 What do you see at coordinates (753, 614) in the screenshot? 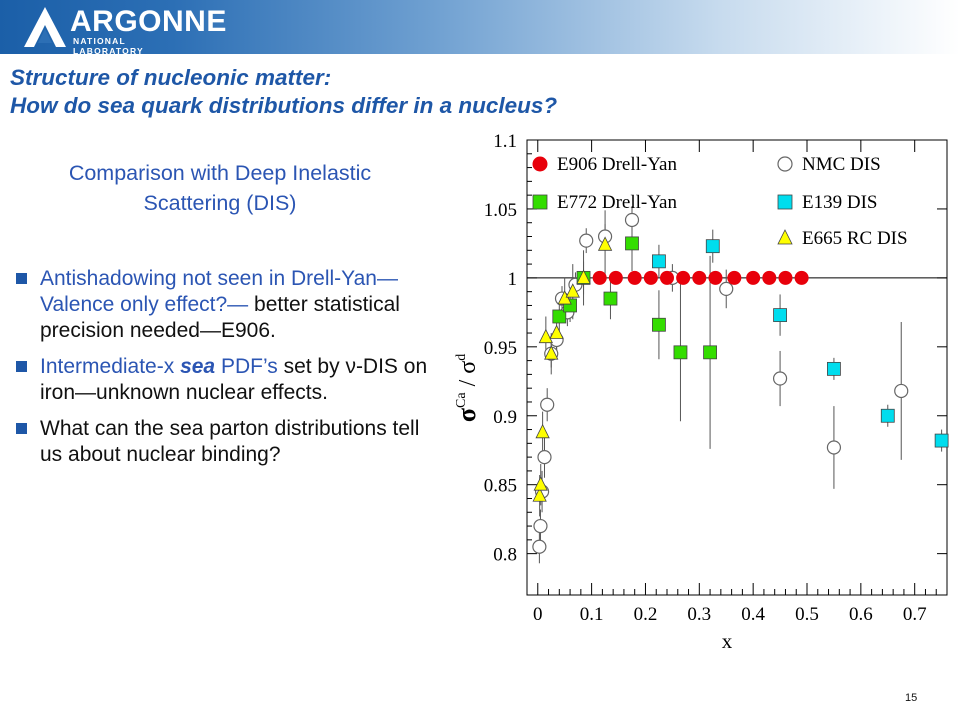
I see `x-tick-label: 0.4` at bounding box center [753, 614].